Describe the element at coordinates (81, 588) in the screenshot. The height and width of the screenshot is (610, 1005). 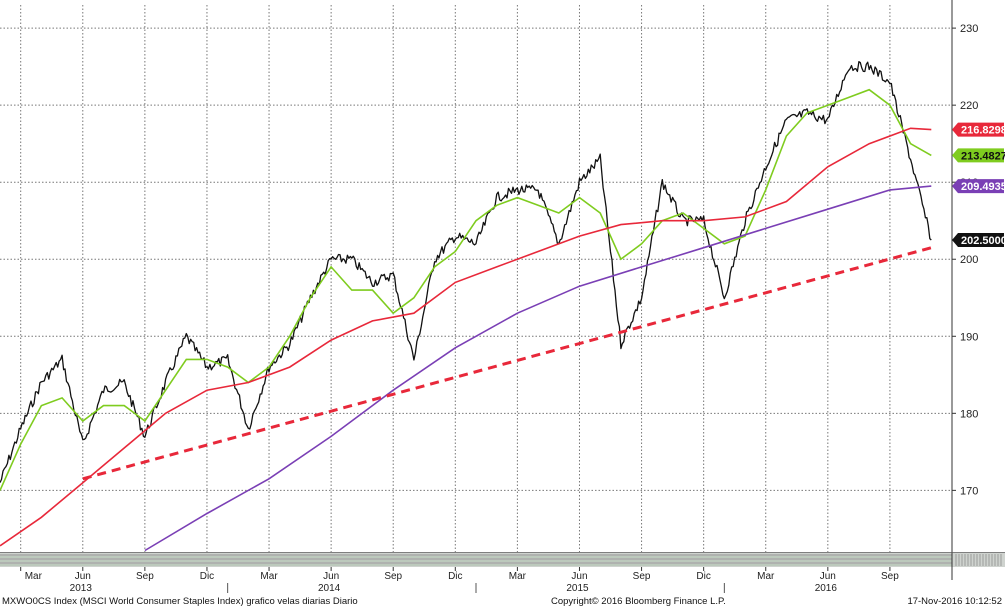
I see `x-year-label: 2013` at that location.